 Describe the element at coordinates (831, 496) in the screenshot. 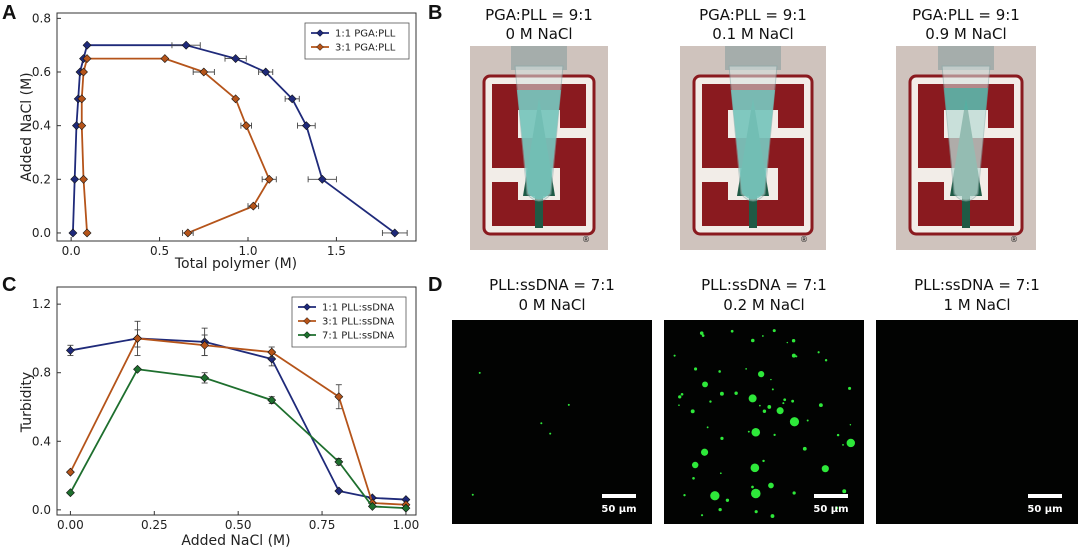

I see `scale-bar` at that location.